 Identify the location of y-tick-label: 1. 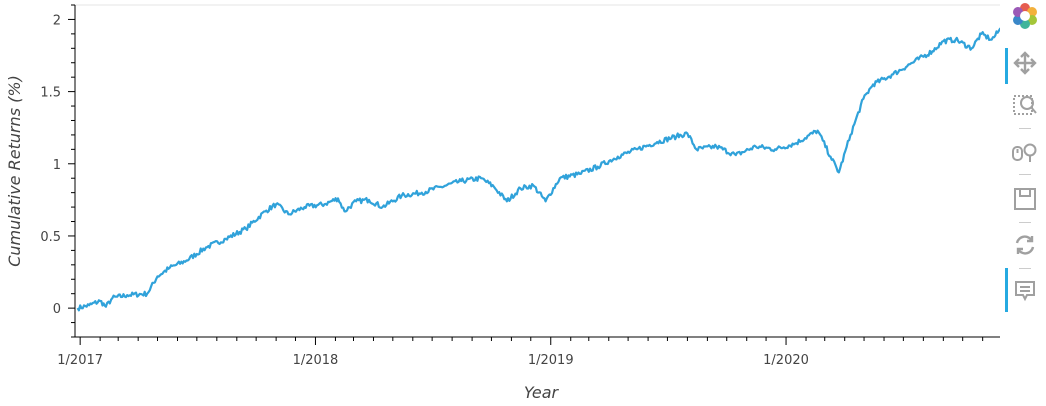
(57, 165).